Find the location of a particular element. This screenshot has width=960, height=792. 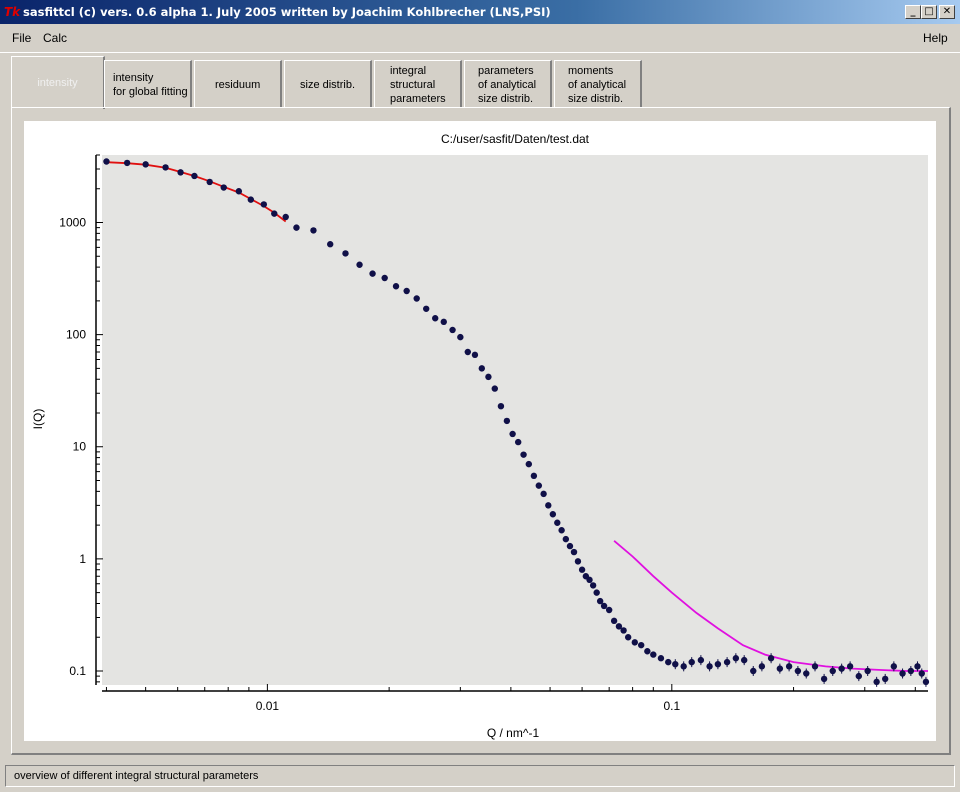

menu-file-label: File is located at coordinates (22, 38).